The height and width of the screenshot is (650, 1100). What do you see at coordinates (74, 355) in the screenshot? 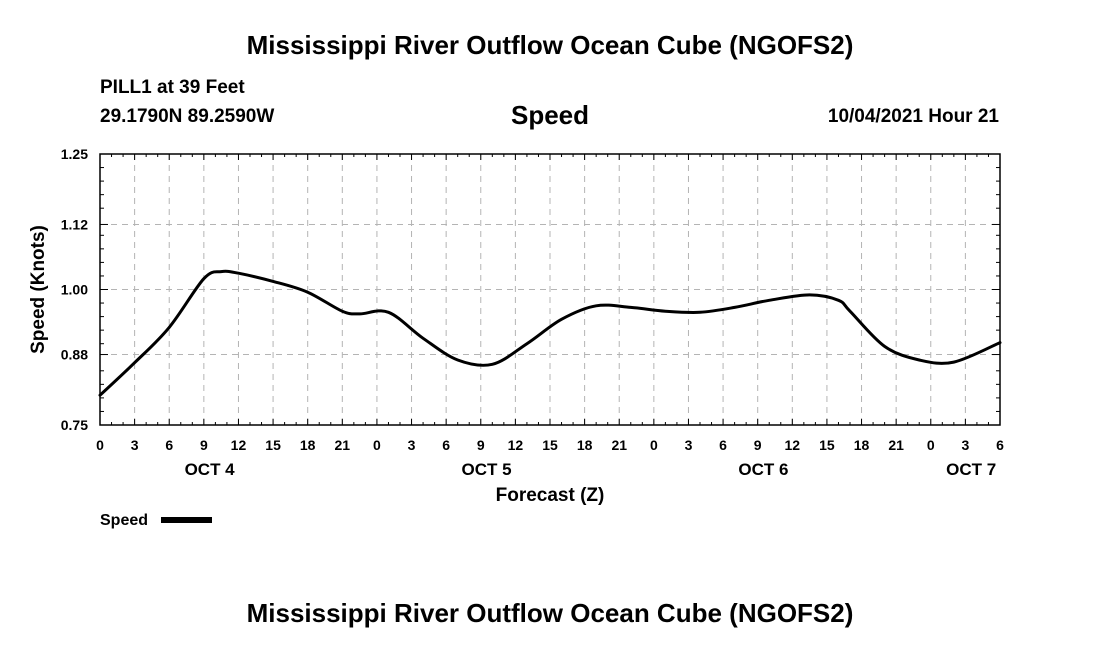
I see `y-tick-label: 0.88` at bounding box center [74, 355].